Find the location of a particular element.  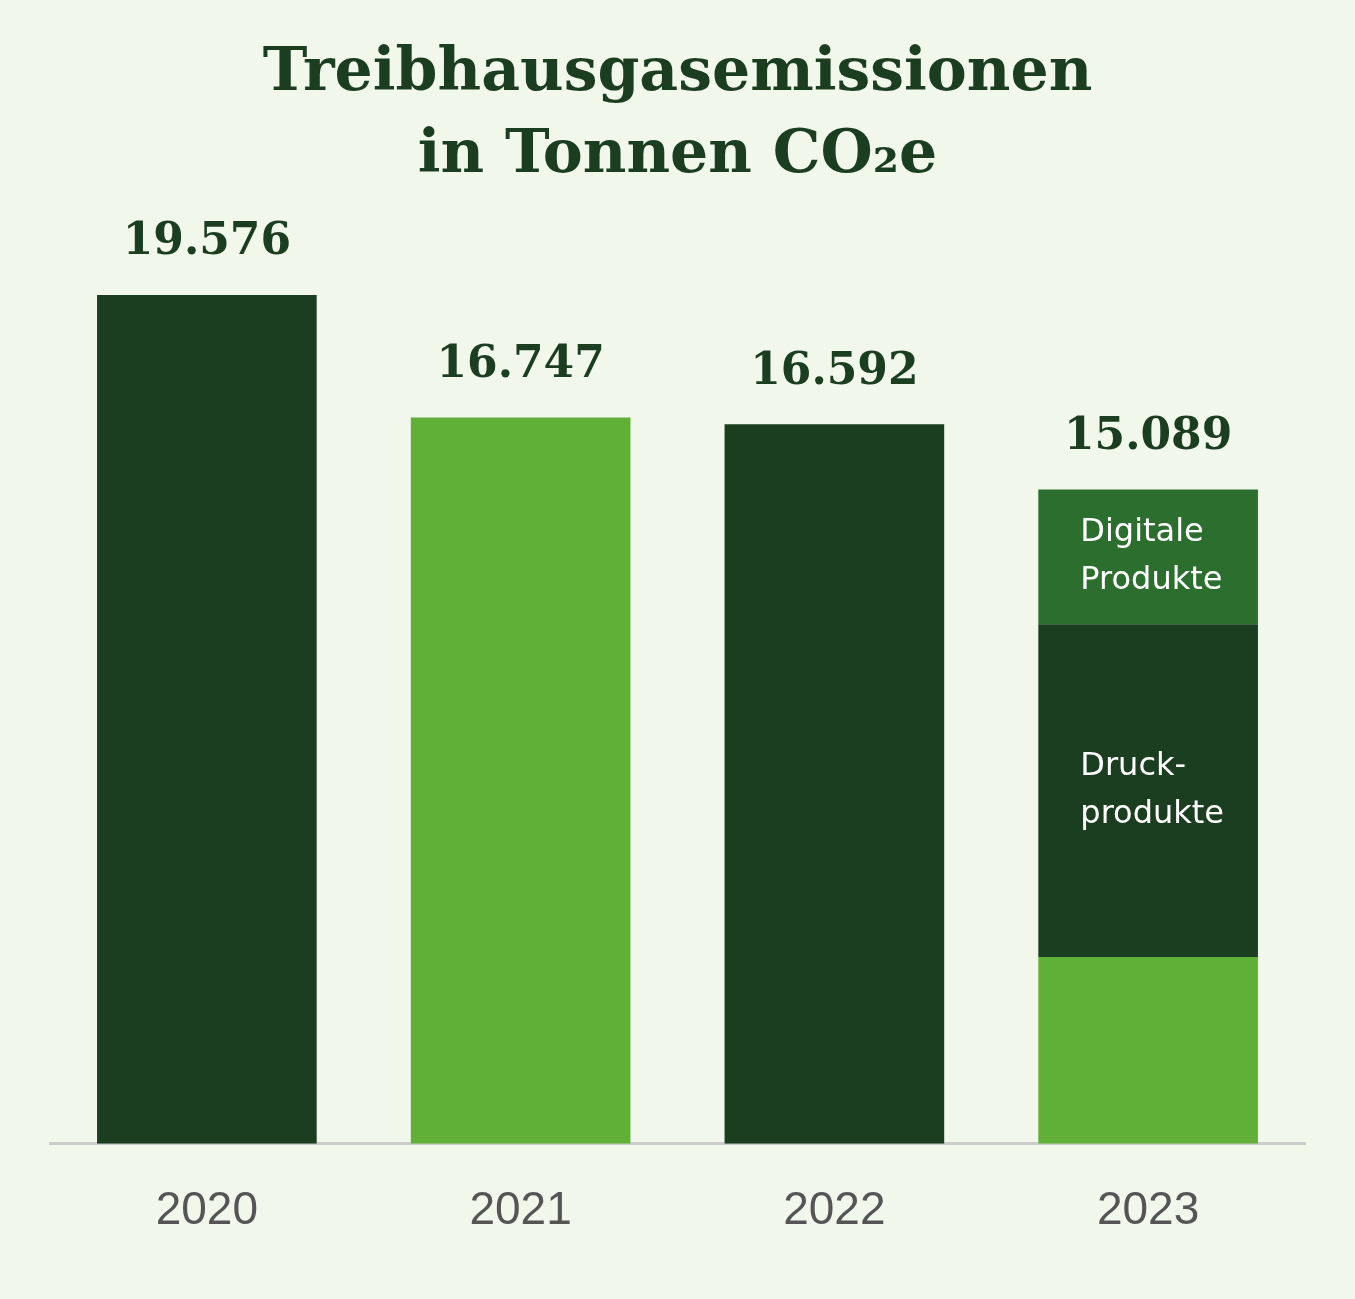

x-tick-label: 2022 is located at coordinates (834, 1208).